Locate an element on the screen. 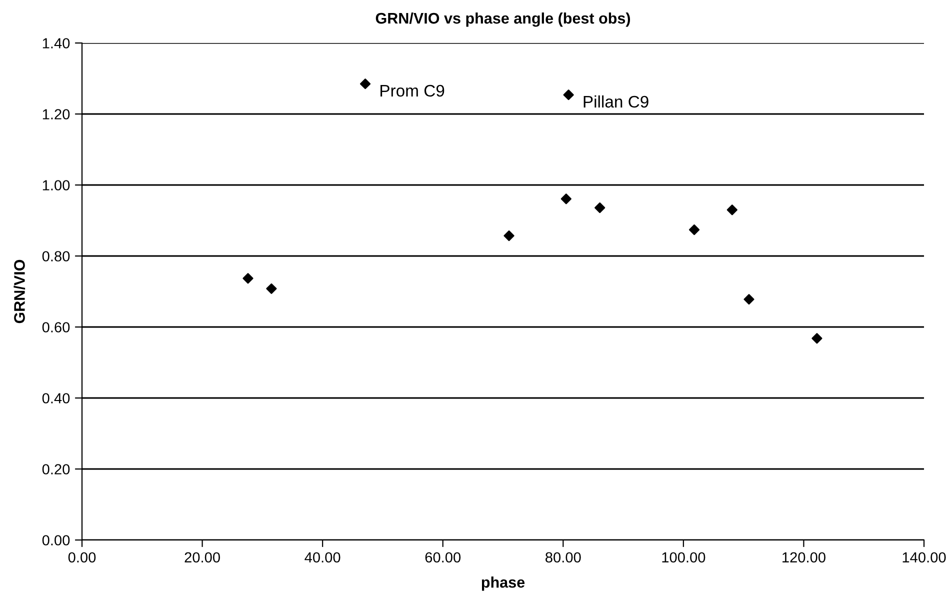 This screenshot has width=946, height=599. x-tick-label: 60.00 is located at coordinates (443, 557).